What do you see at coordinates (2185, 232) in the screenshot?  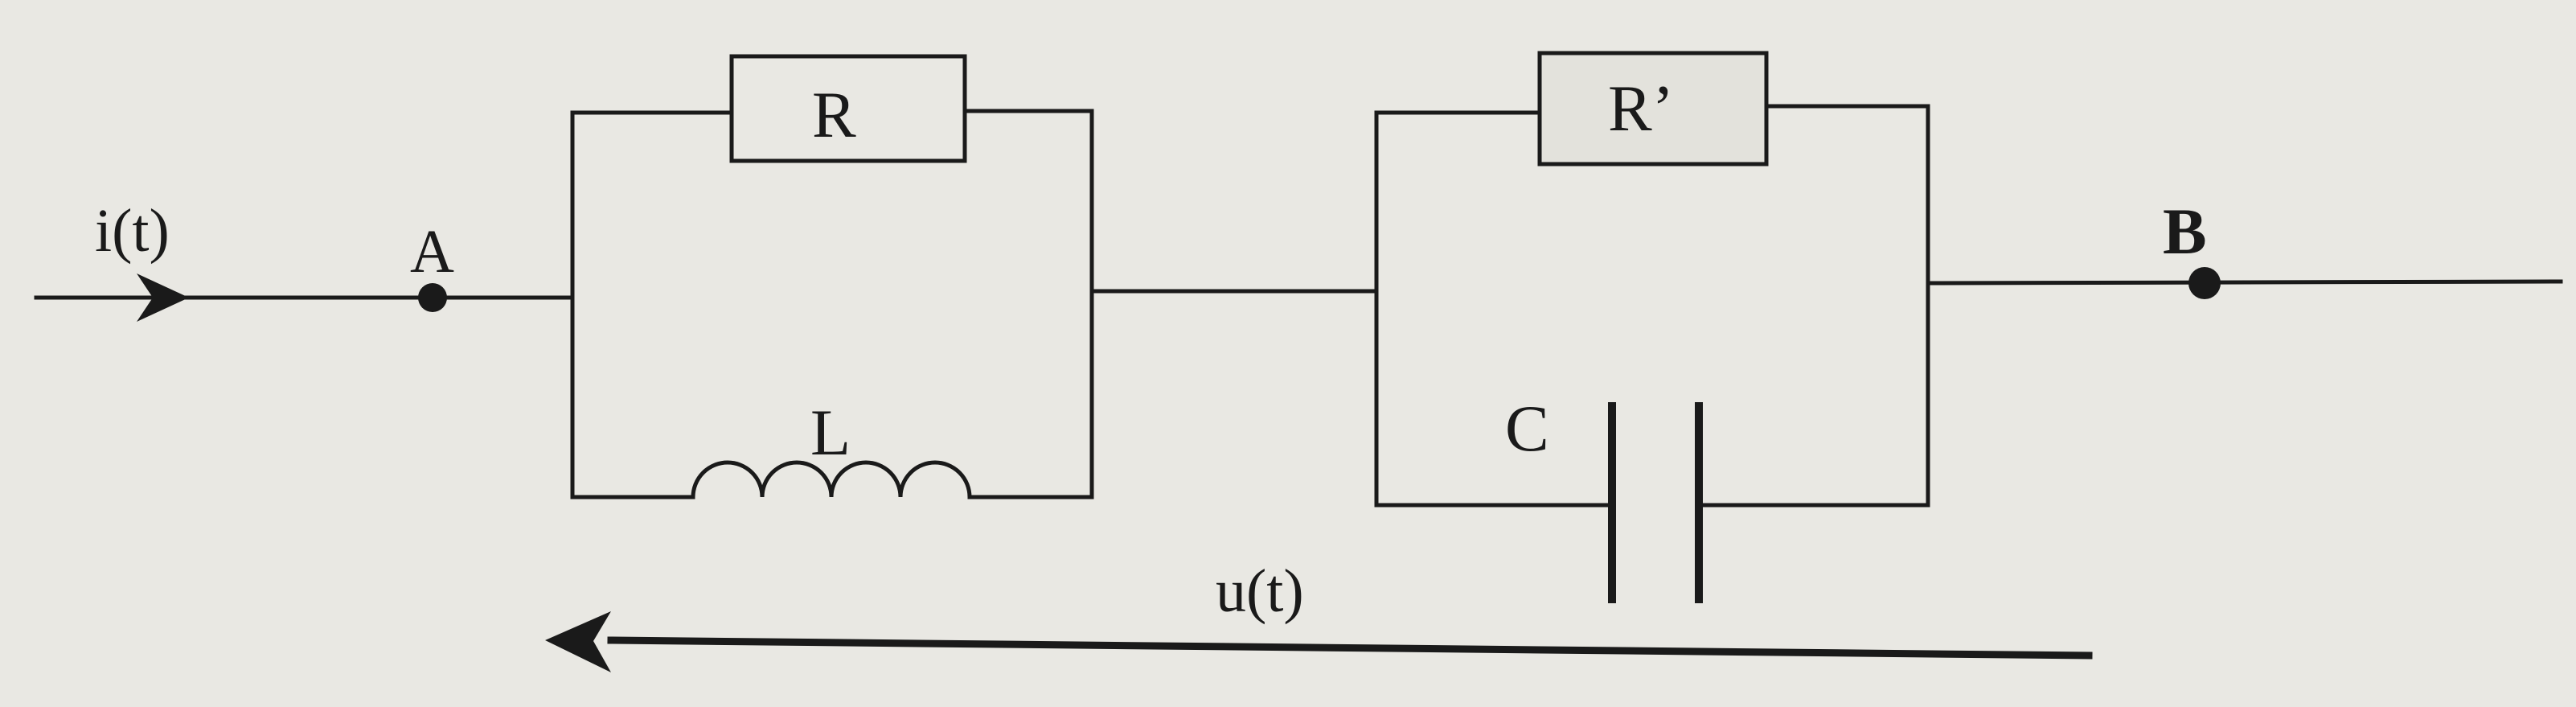 I see `node-b-label: B` at bounding box center [2185, 232].